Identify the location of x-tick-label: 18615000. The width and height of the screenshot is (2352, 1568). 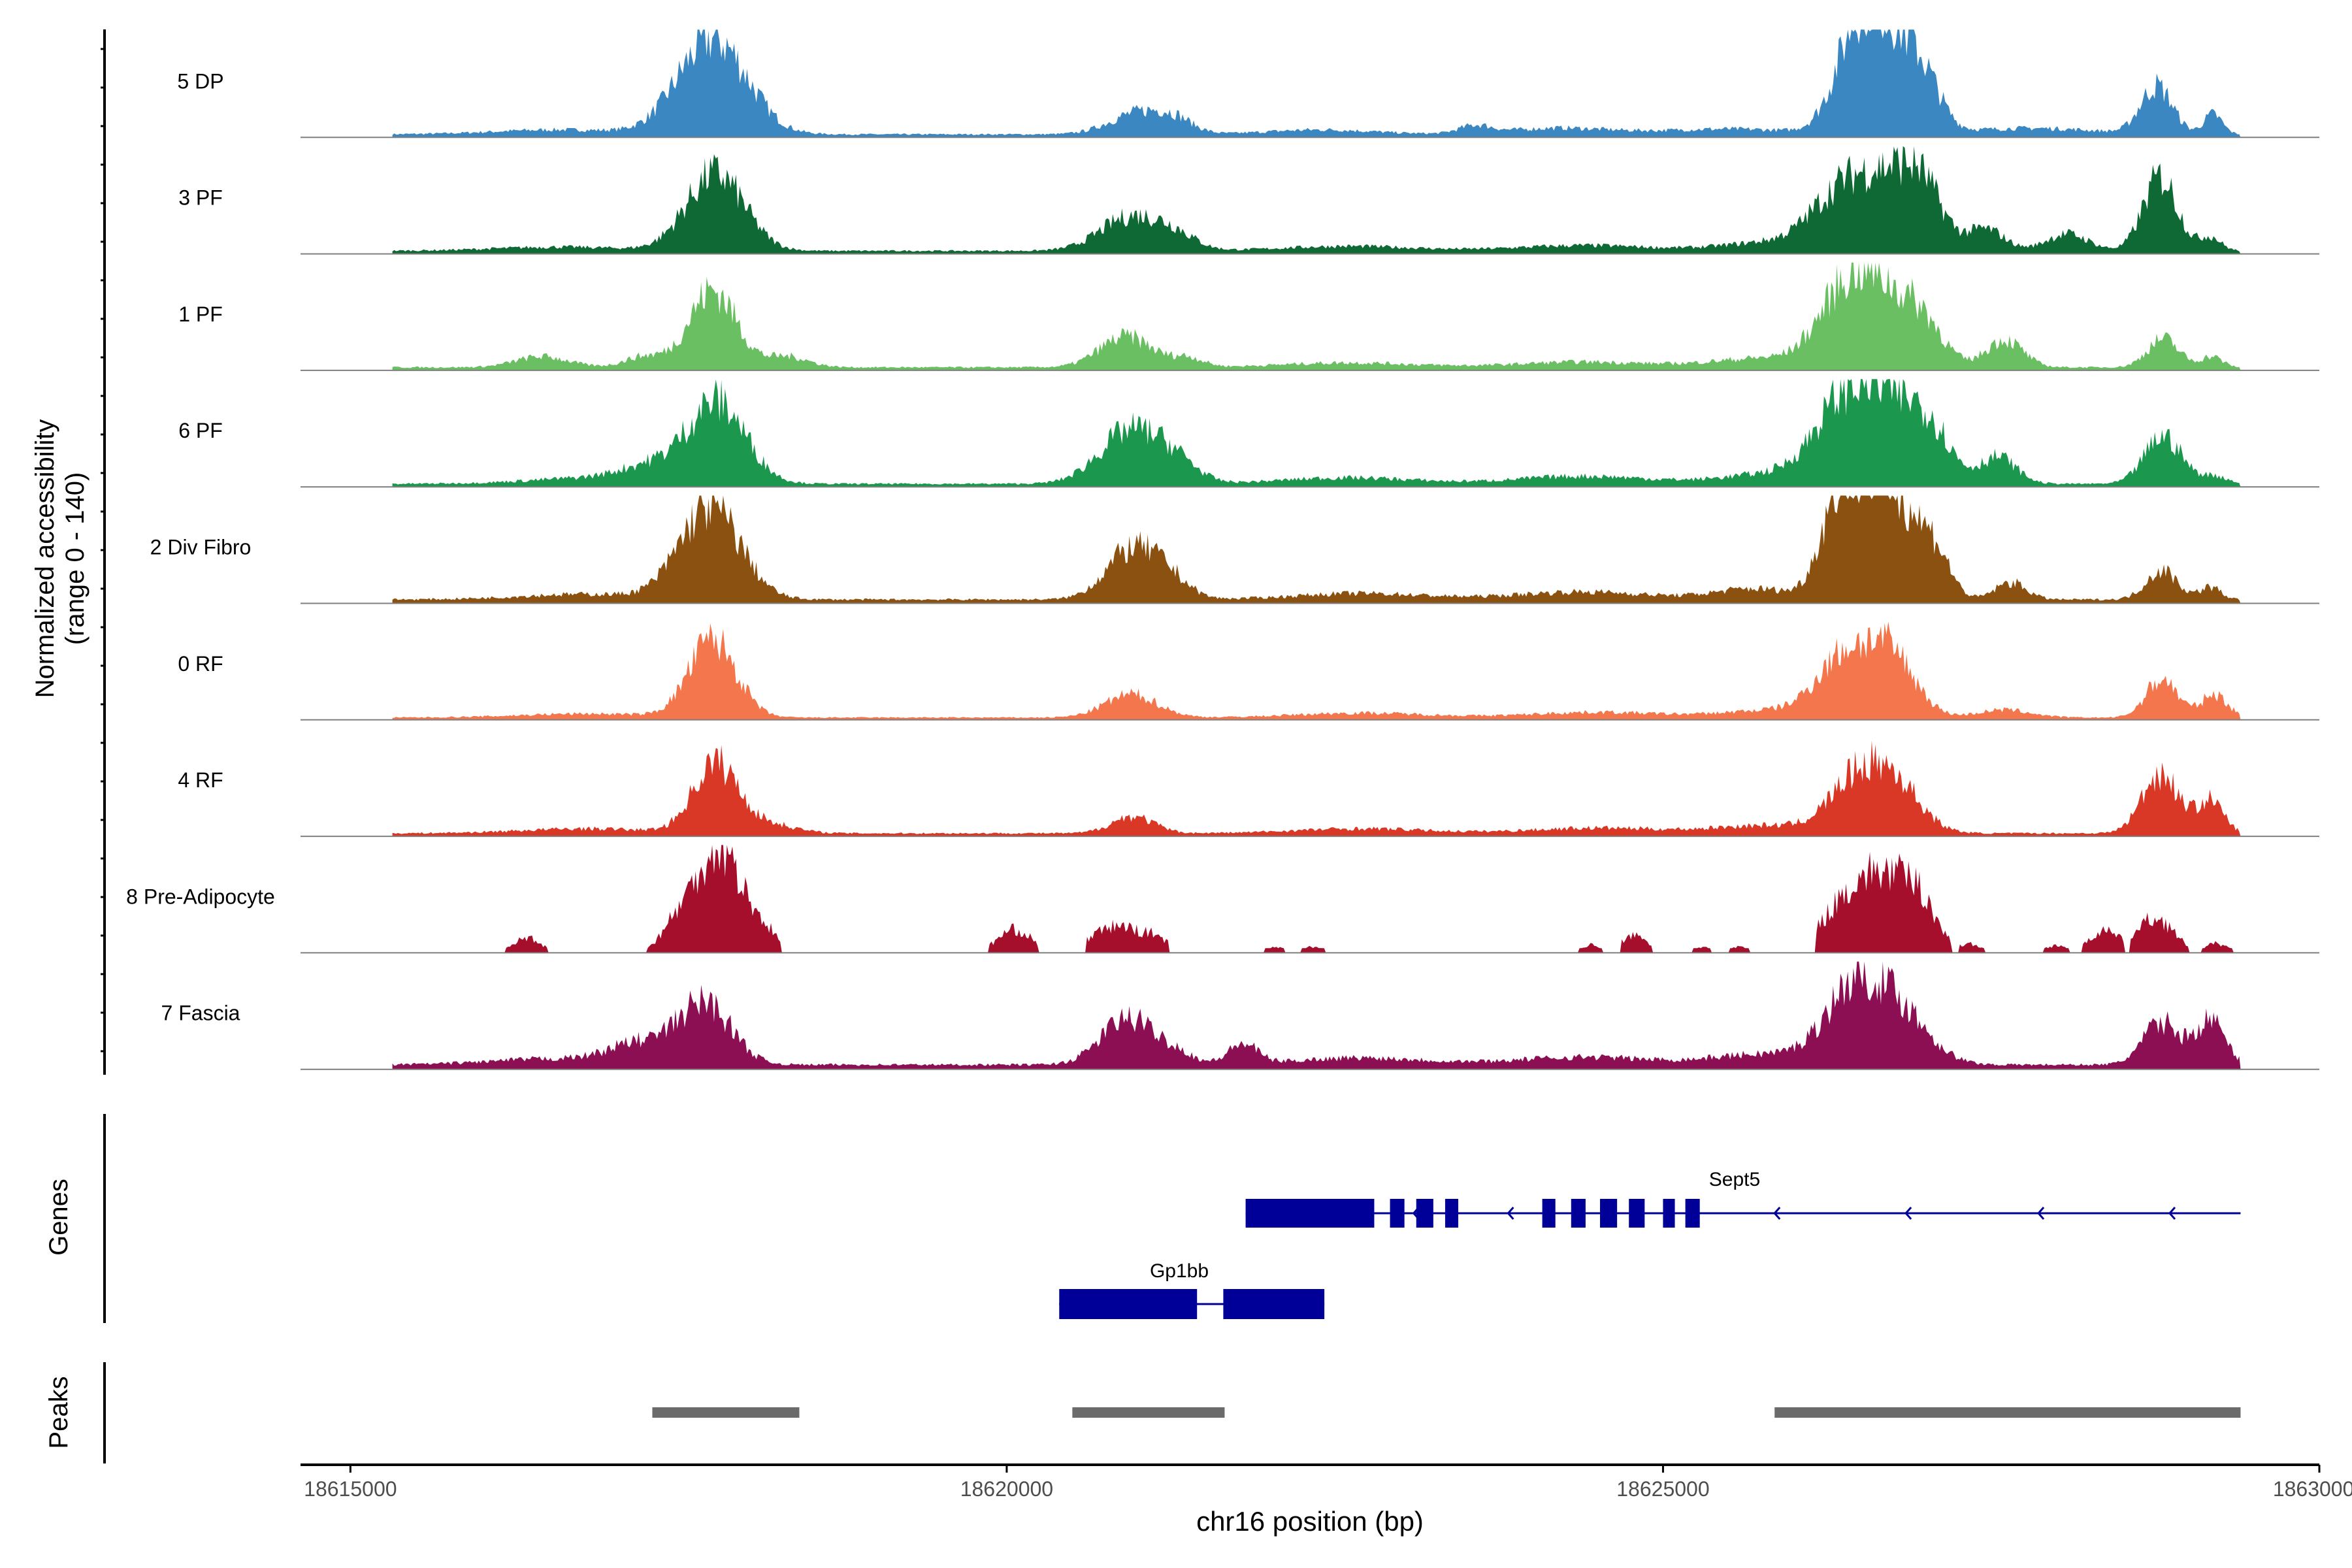
(350, 1489).